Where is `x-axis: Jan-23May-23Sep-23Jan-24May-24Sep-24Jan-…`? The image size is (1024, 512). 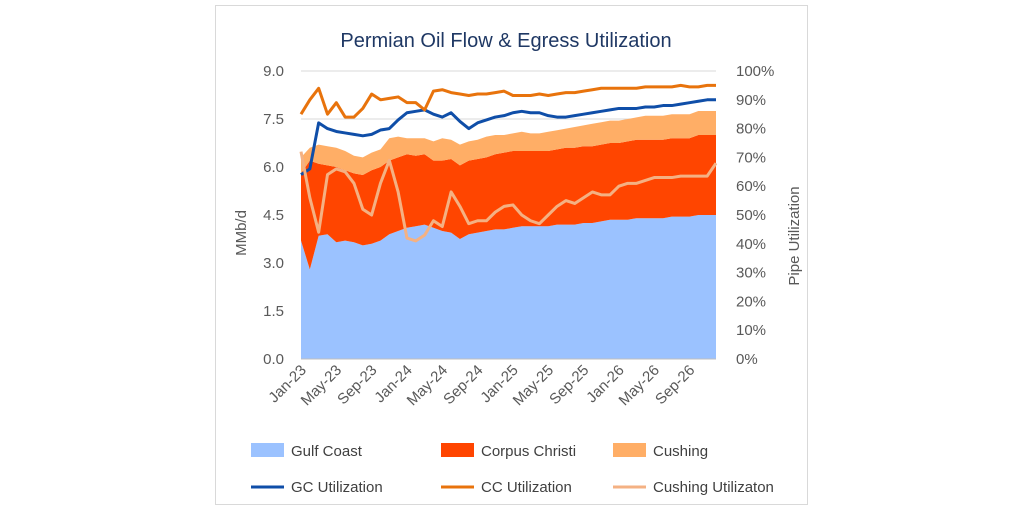
x-axis: Jan-23May-23Sep-23Jan-24May-24Sep-24Jan-… is located at coordinates (490, 383).